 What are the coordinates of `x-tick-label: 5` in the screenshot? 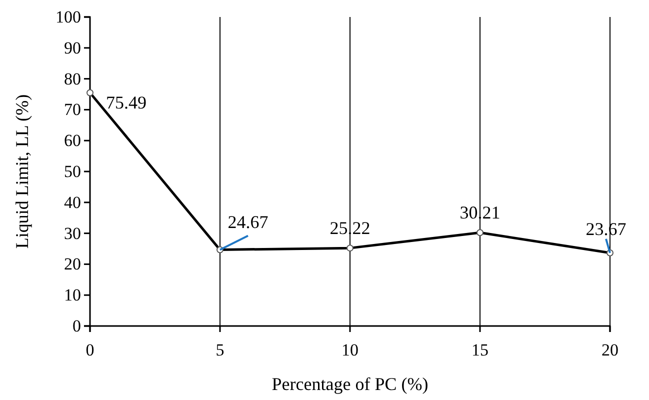 It's located at (220, 350).